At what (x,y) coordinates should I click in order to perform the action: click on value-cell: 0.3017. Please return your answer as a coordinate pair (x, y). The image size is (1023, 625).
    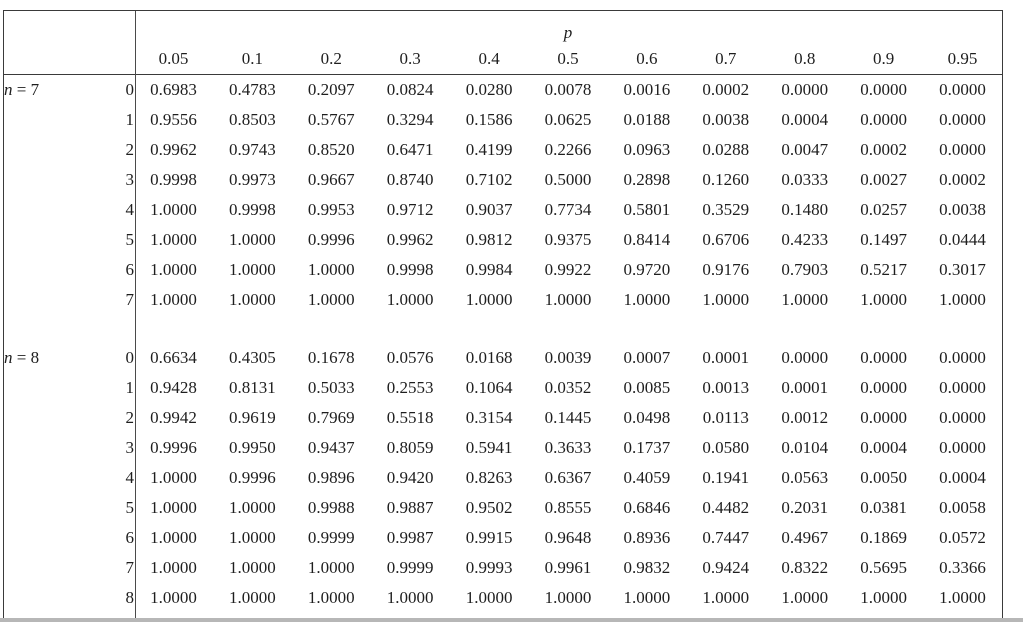
    Looking at the image, I should click on (962, 269).